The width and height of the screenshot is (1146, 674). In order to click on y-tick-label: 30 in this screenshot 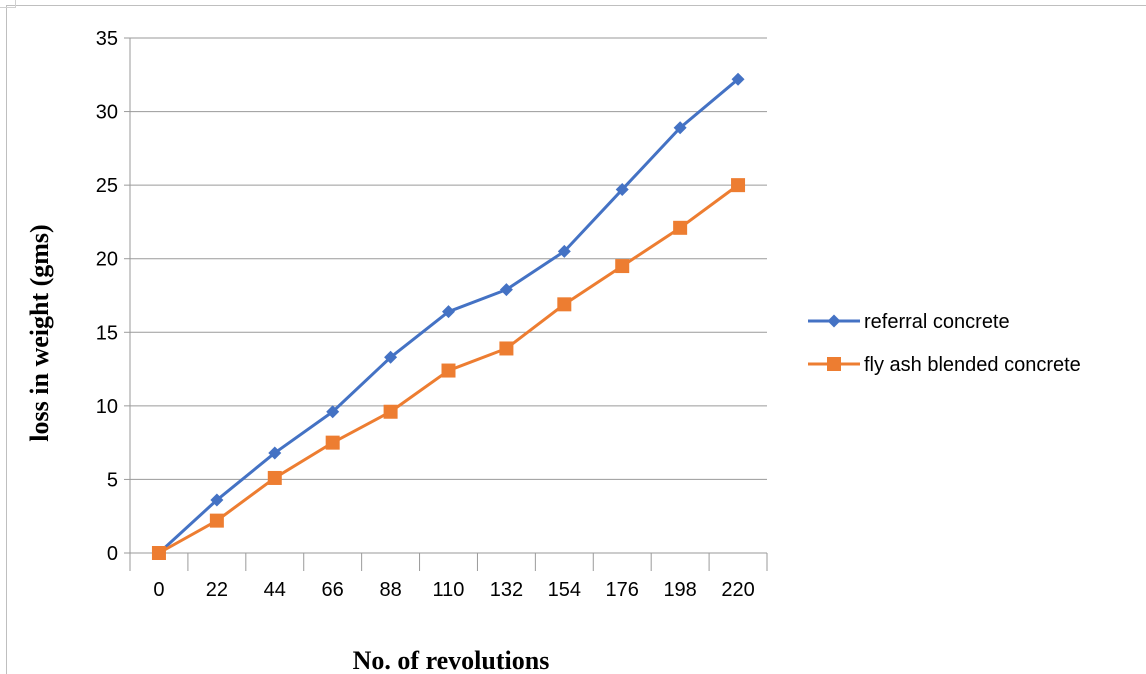, I will do `click(107, 113)`.